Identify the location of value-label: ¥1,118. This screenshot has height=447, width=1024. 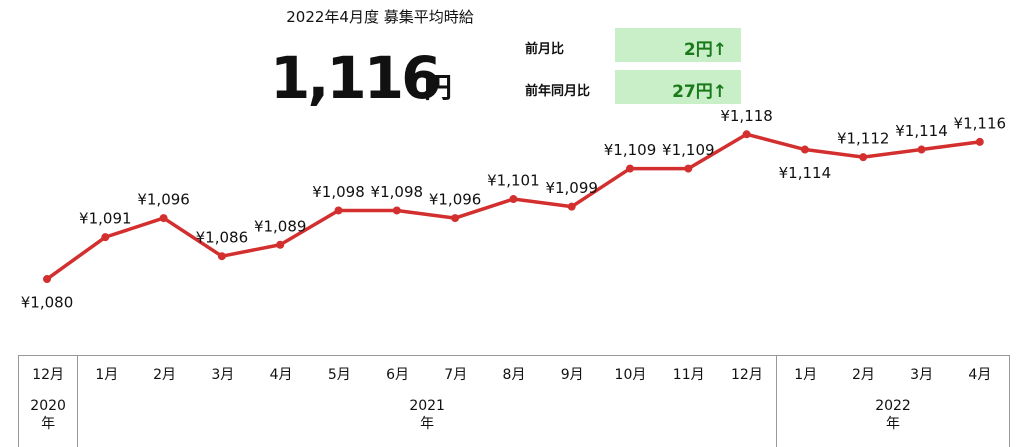
(746, 116).